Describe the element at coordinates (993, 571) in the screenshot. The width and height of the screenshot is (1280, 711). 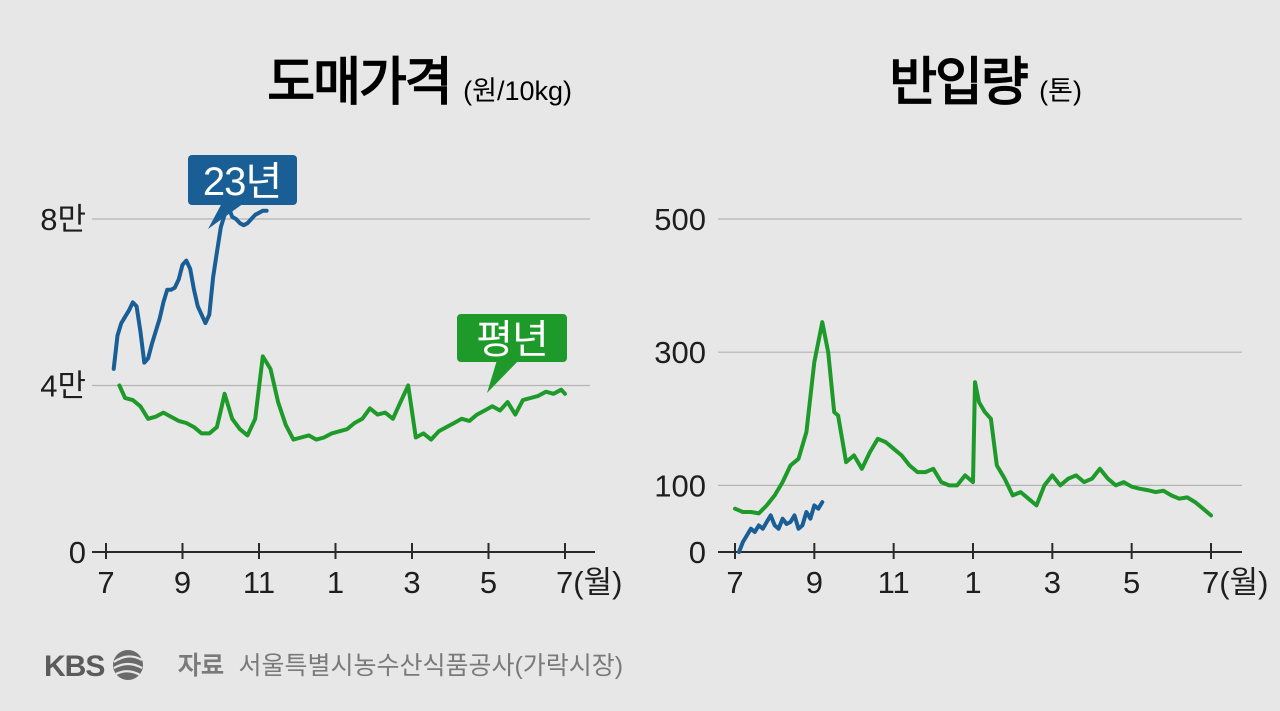
I see `volume-x-axis: 7 9 11 1 3 5 7(월)` at that location.